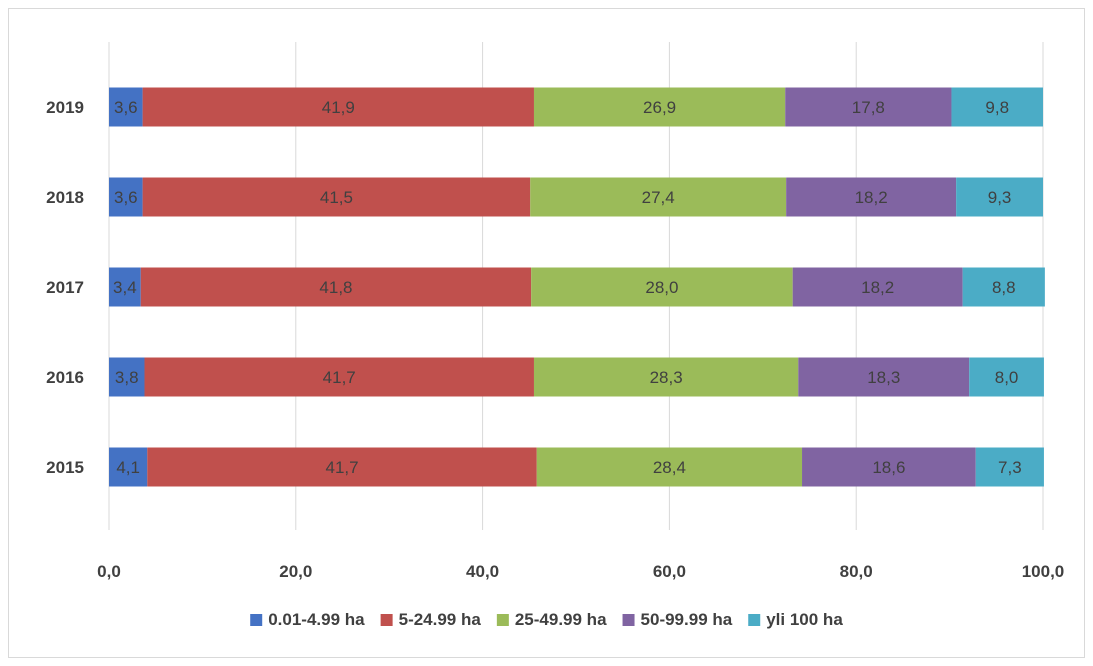  I want to click on data-label: 27,4, so click(658, 197).